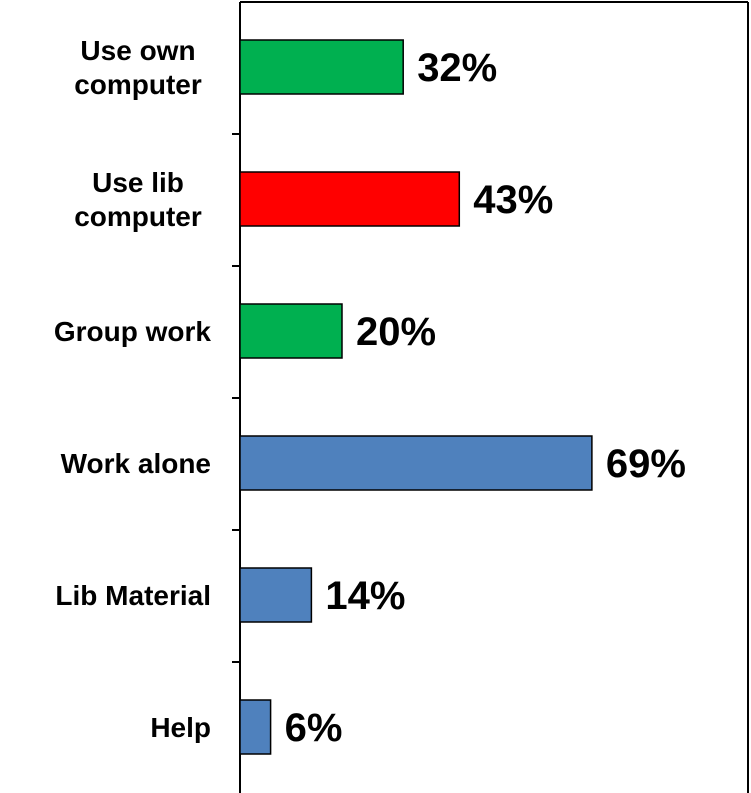 This screenshot has height=793, width=751. What do you see at coordinates (180, 727) in the screenshot?
I see `category-label: Help` at bounding box center [180, 727].